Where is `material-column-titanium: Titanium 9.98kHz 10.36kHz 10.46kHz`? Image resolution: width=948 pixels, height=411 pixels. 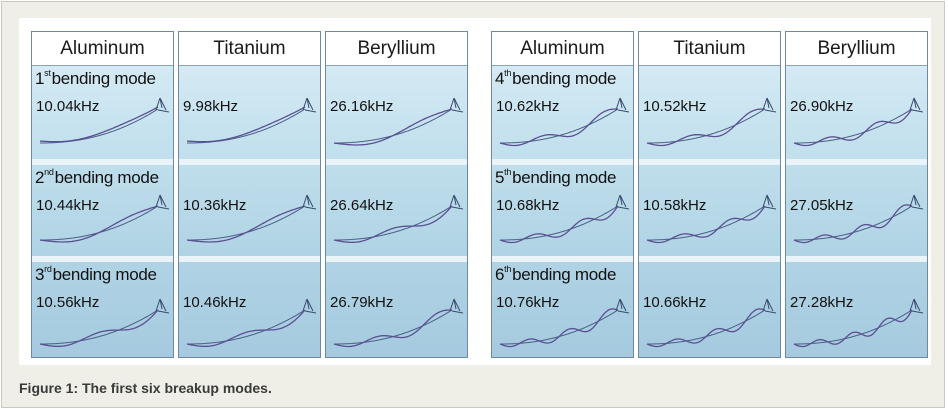
material-column-titanium: Titanium 9.98kHz 10.36kHz 10.46kHz is located at coordinates (249, 194).